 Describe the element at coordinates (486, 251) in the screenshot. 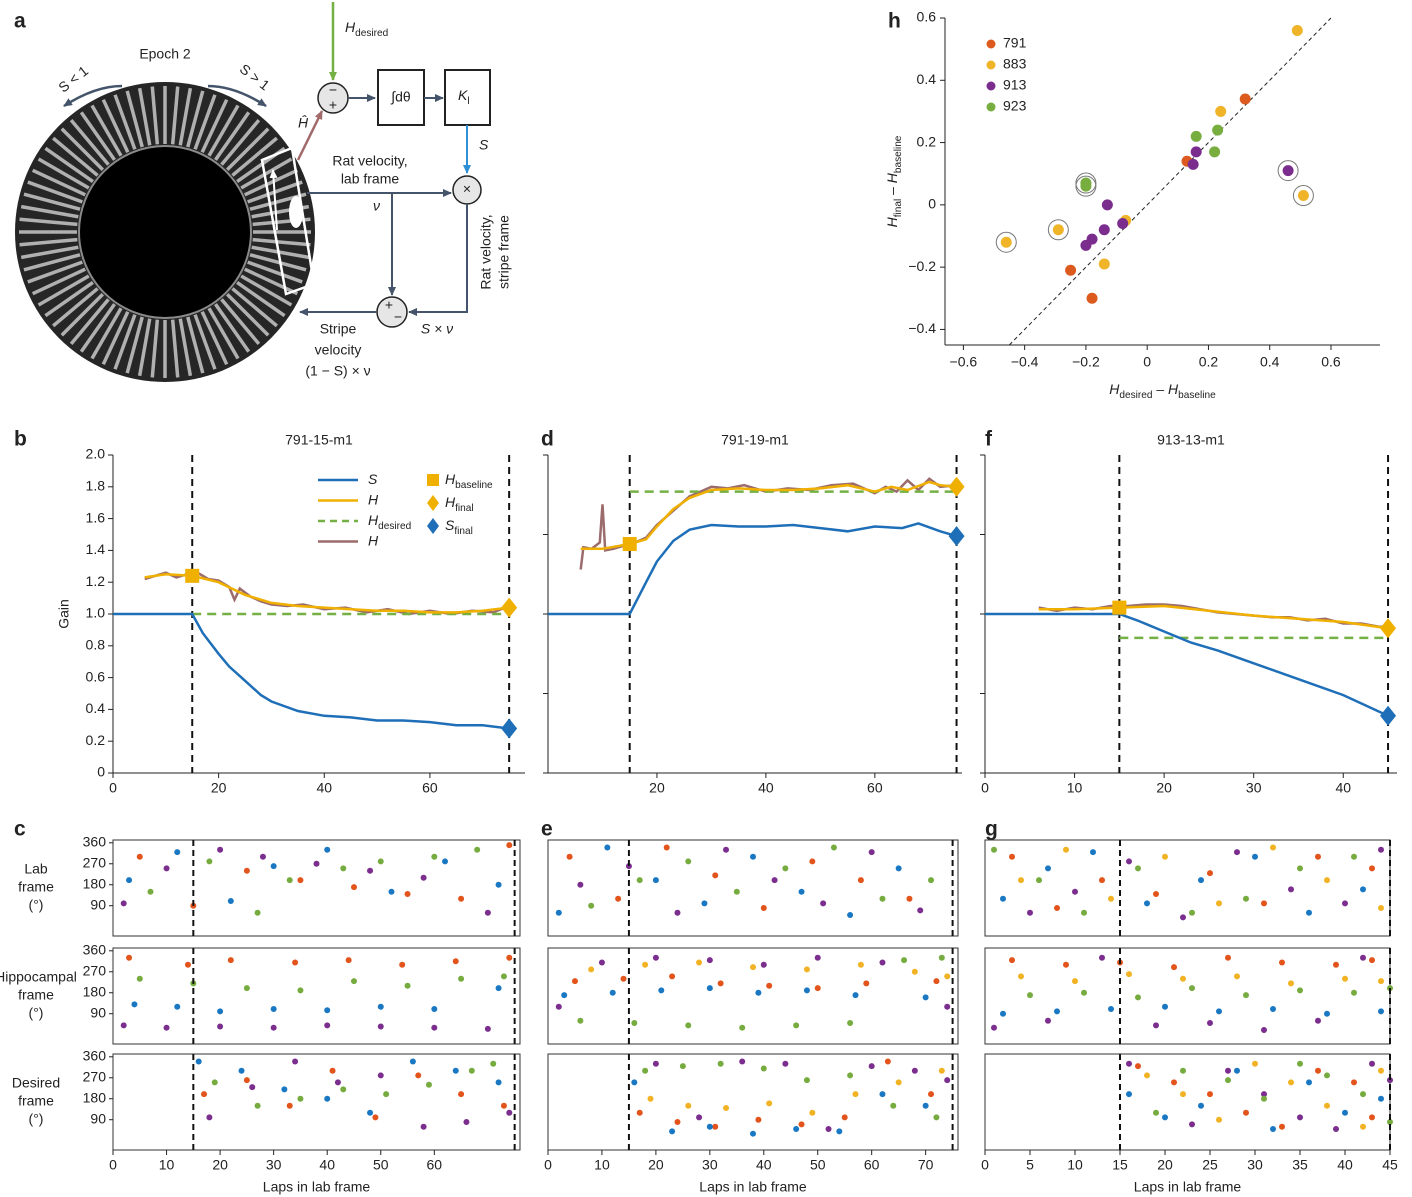

I see `velocity-label: Rat velocity,` at that location.